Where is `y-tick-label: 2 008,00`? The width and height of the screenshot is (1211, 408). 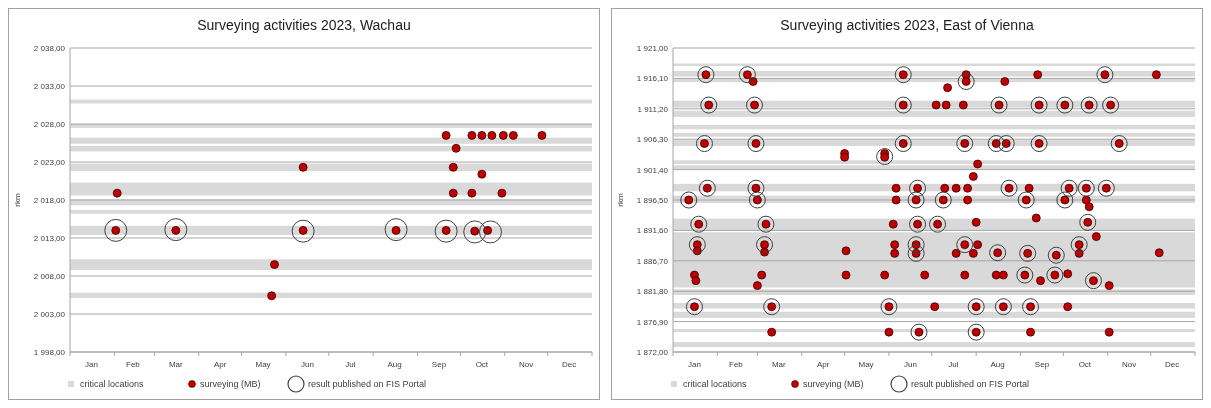 y-tick-label: 2 008,00 is located at coordinates (49, 276).